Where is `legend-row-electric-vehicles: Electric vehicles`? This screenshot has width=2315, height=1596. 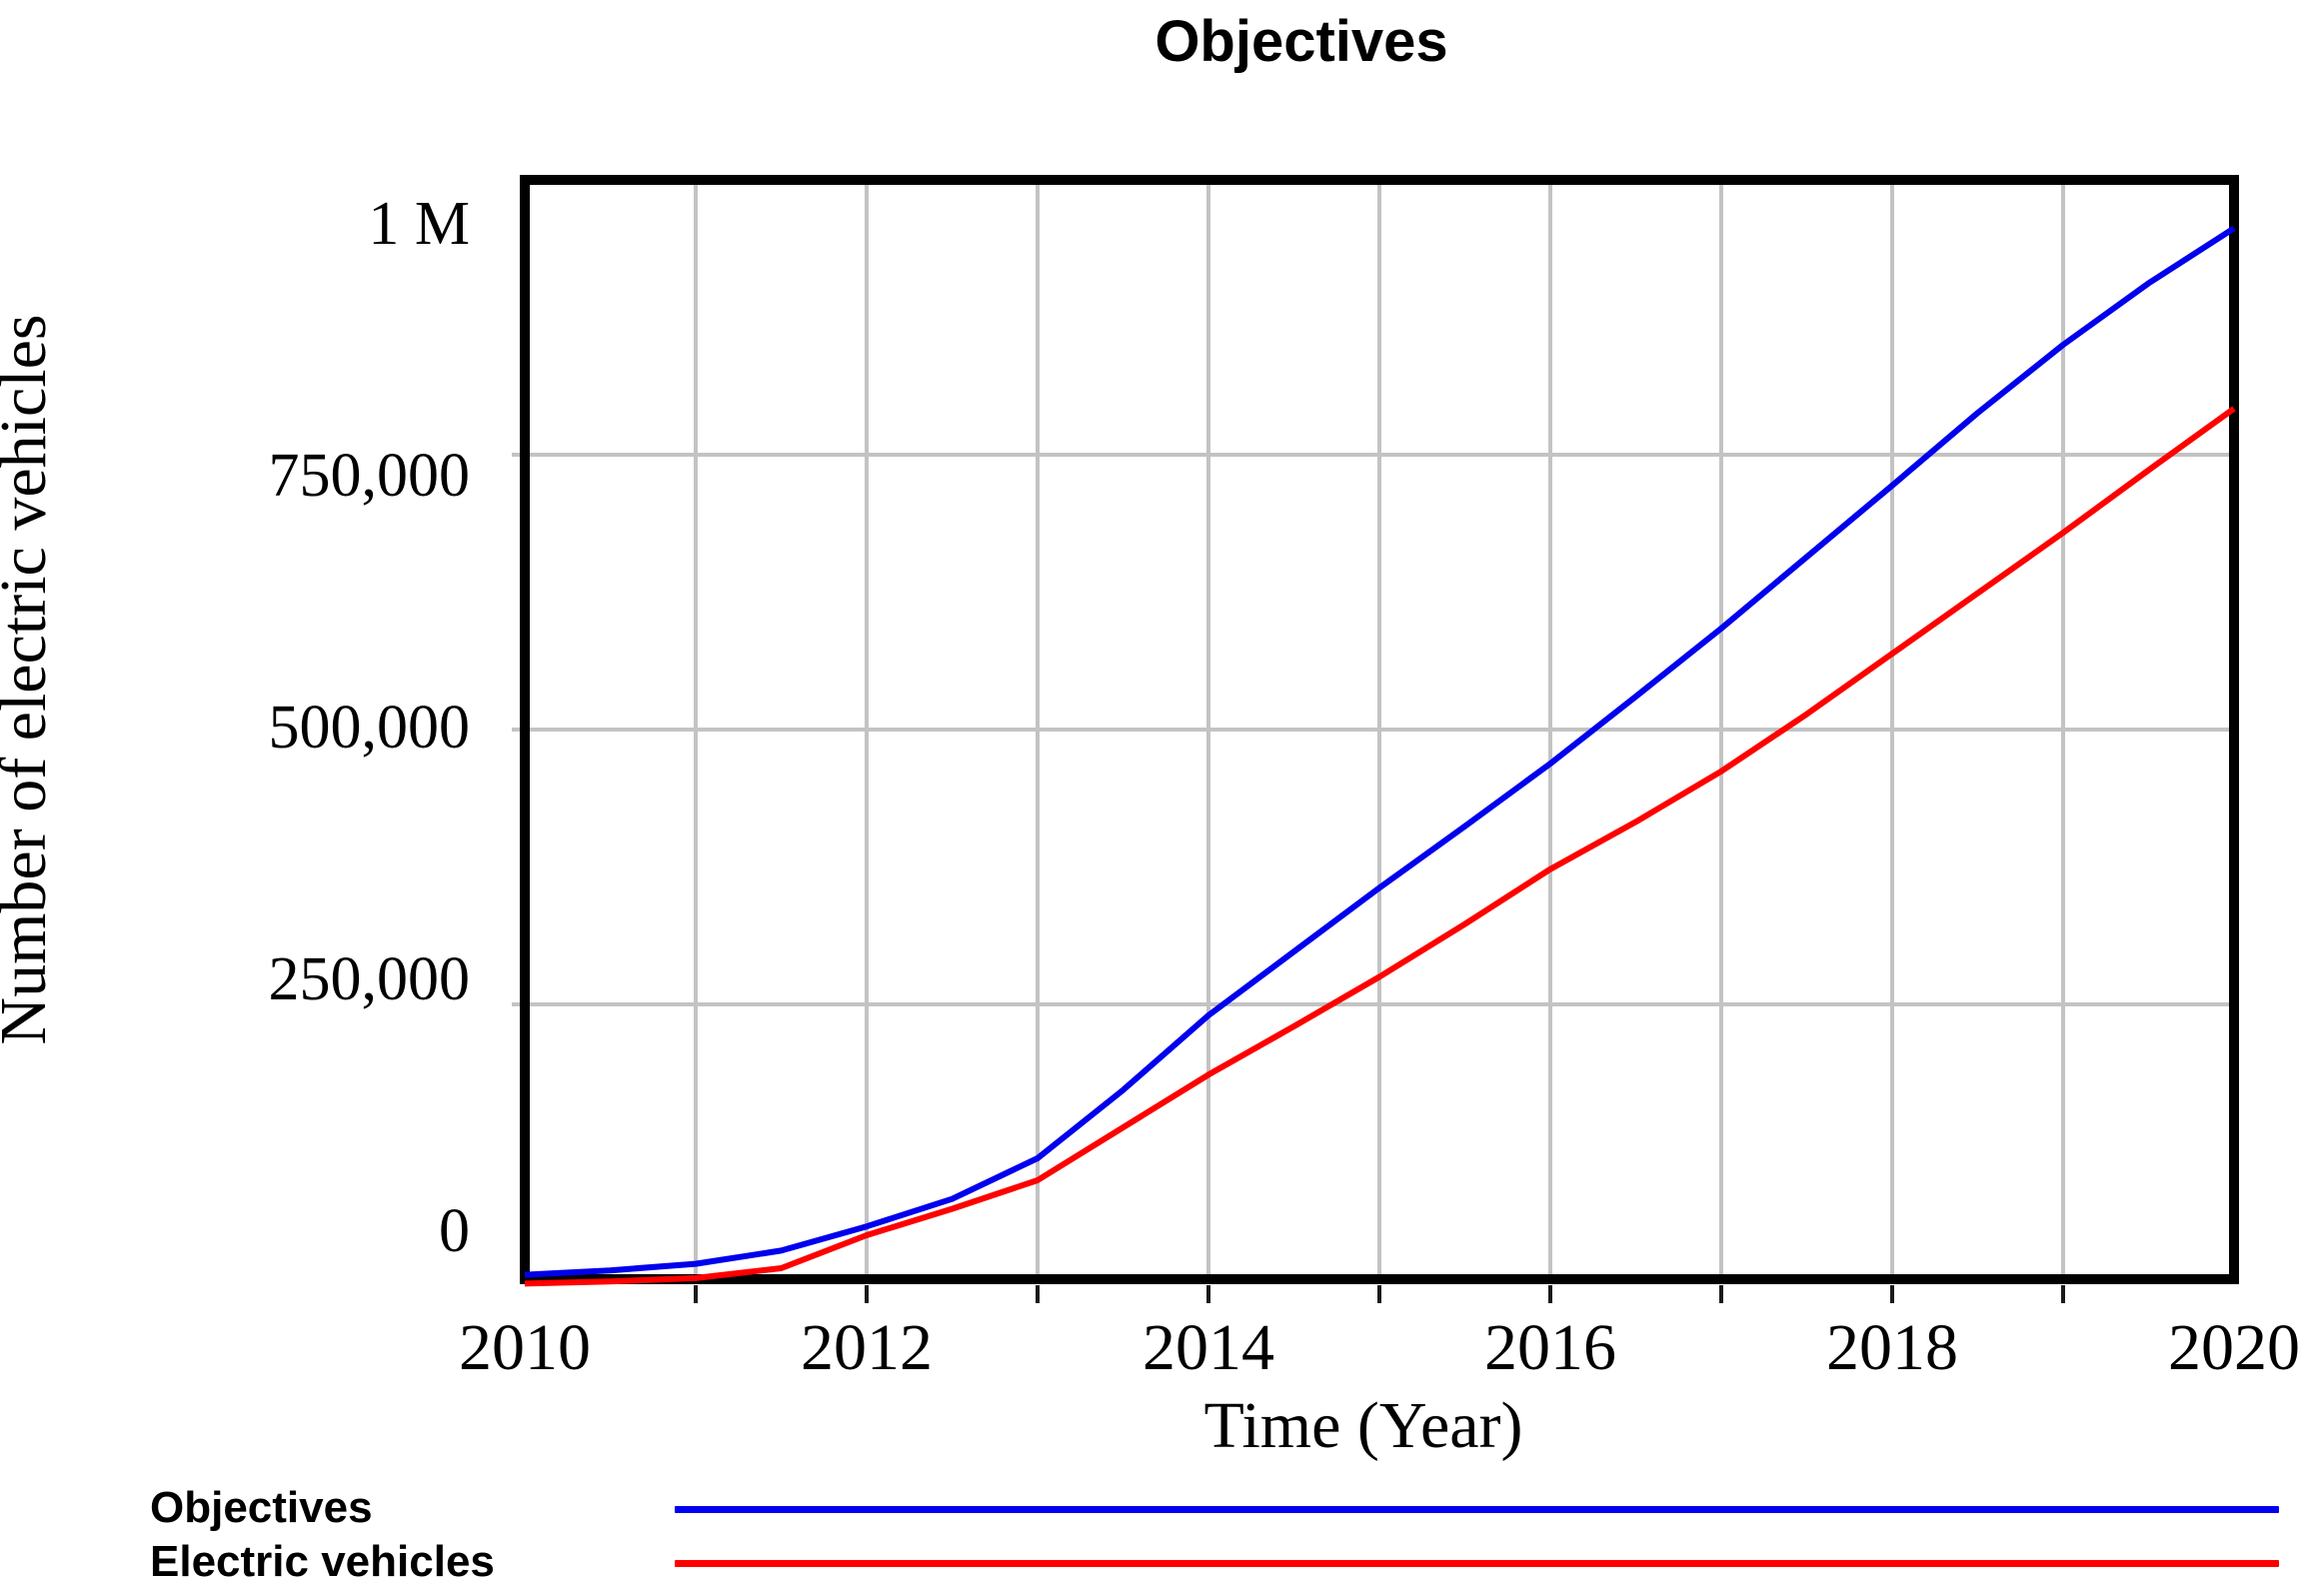 legend-row-electric-vehicles: Electric vehicles is located at coordinates (1157, 1564).